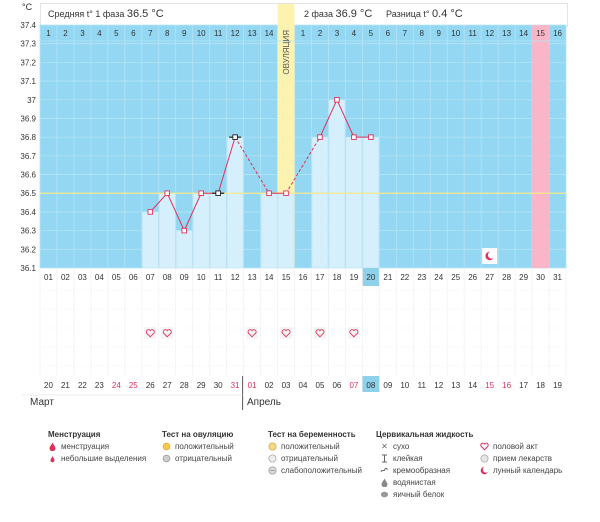  Describe the element at coordinates (472, 277) in the screenshot. I see `cycle-date-label: 26` at that location.